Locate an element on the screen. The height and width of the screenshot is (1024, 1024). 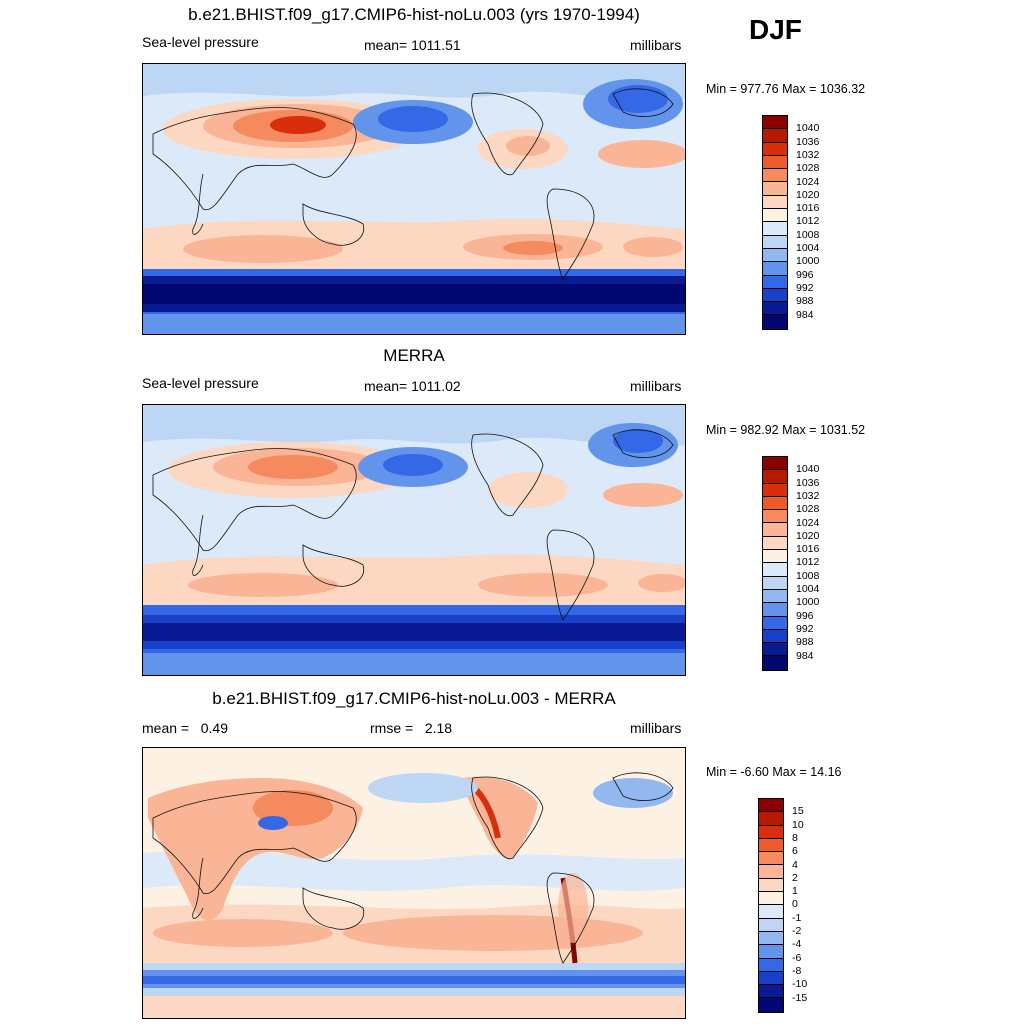
panel2-variable-label: Sea-level pressure is located at coordinates (200, 383).